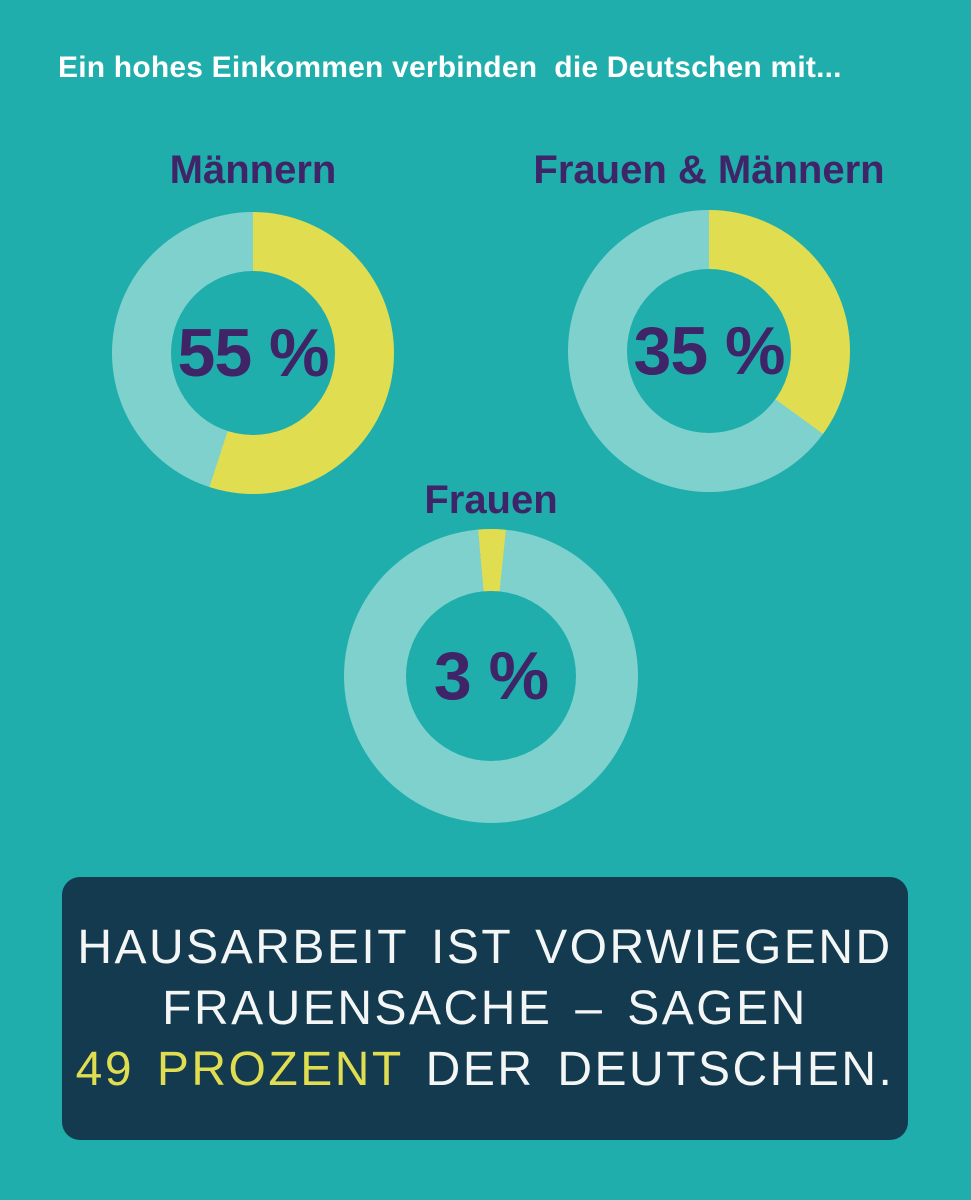  I want to click on chart-label-wrap: Frauen & Männern, so click(708, 172).